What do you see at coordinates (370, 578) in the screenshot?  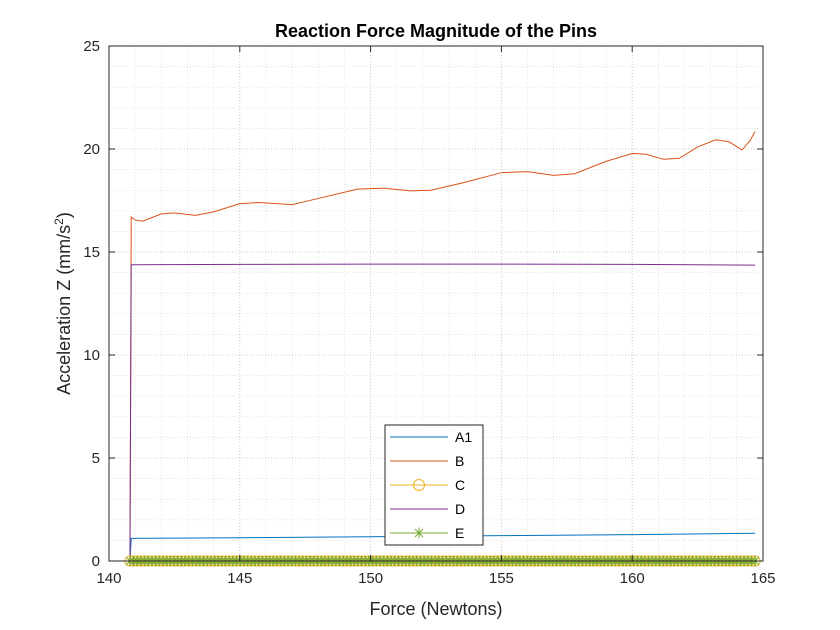 I see `x-tick-label: 150` at bounding box center [370, 578].